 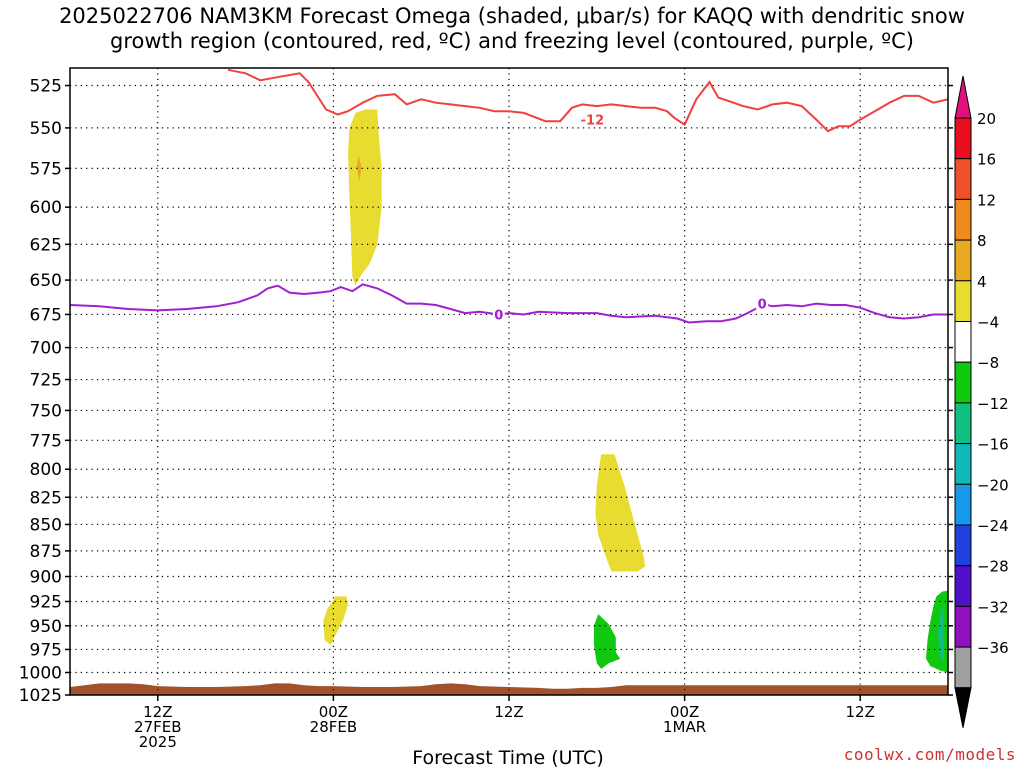 What do you see at coordinates (46, 498) in the screenshot?
I see `y-tick-label-825: 825` at bounding box center [46, 498].